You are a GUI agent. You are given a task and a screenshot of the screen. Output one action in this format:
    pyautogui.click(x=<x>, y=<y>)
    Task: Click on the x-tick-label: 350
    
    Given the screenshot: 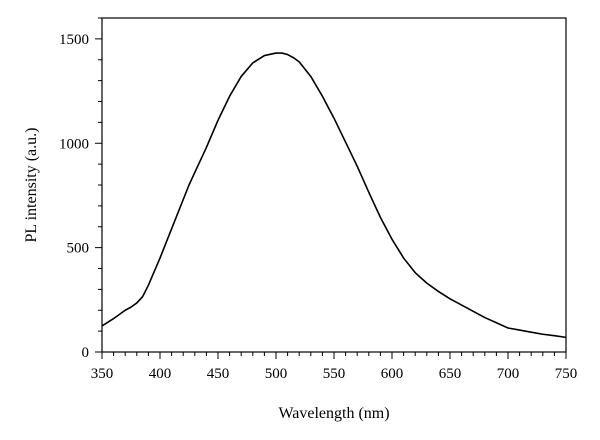 What is the action you would take?
    pyautogui.click(x=102, y=374)
    